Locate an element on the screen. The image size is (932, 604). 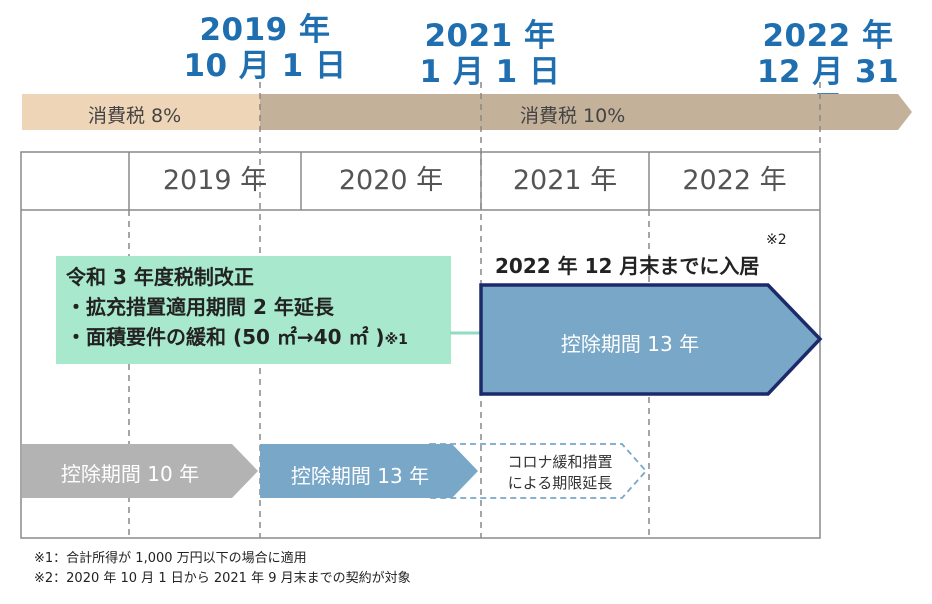
year-header-2020: 2020 年 is located at coordinates (391, 180).